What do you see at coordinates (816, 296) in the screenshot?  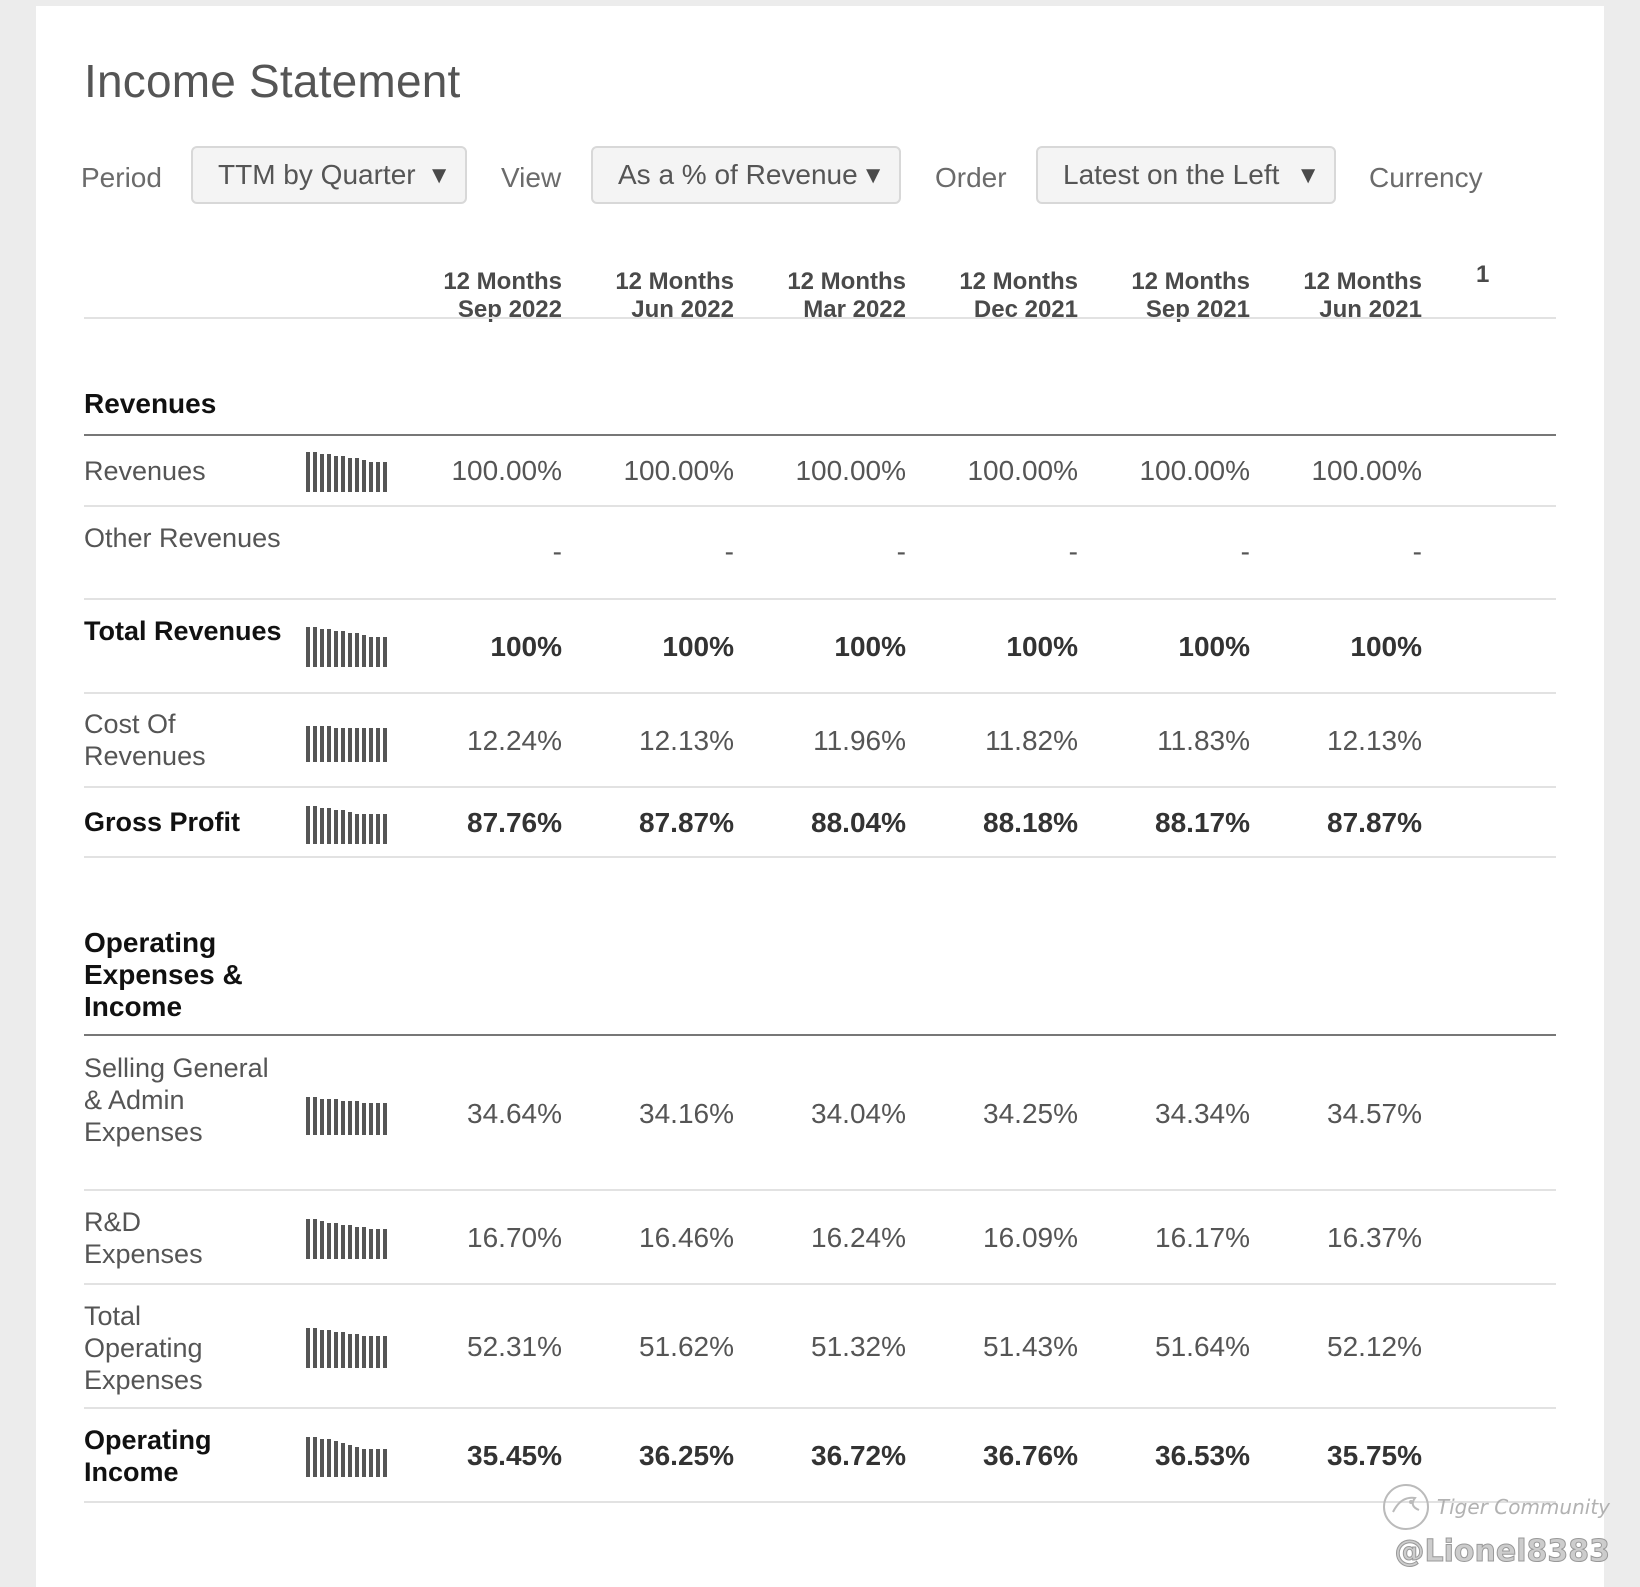 I see `column-header: 12 Months Mar 2022` at bounding box center [816, 296].